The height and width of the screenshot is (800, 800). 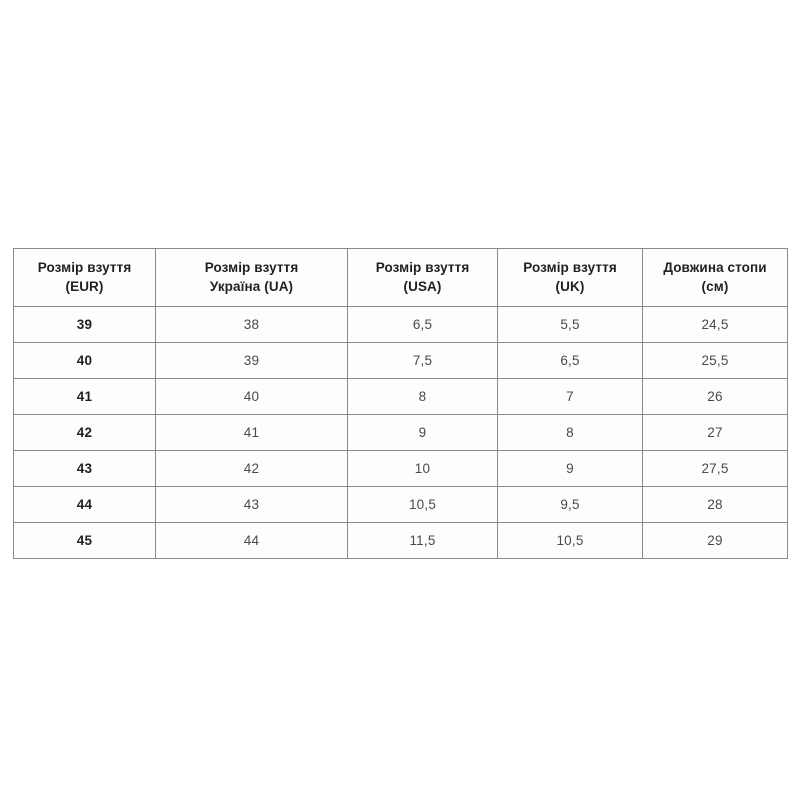 I want to click on column-header-usa-line2: (USA), so click(x=422, y=286).